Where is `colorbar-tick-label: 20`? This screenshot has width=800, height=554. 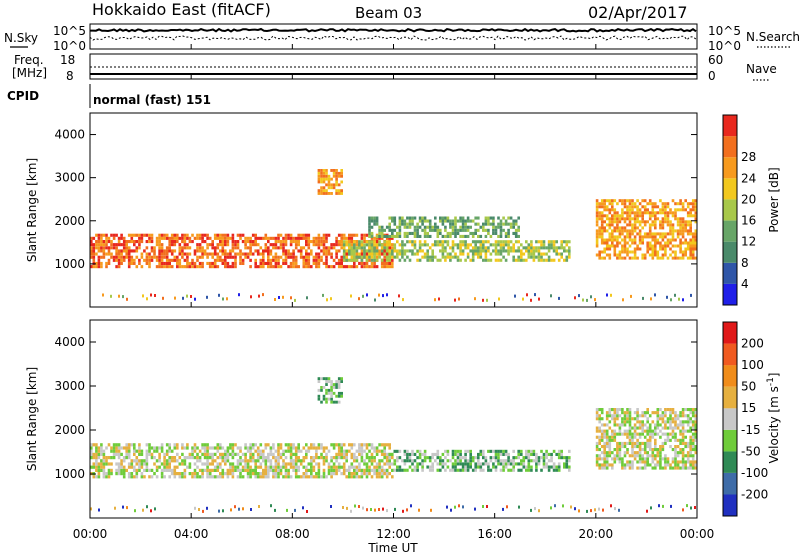
colorbar-tick-label: 20 is located at coordinates (748, 199).